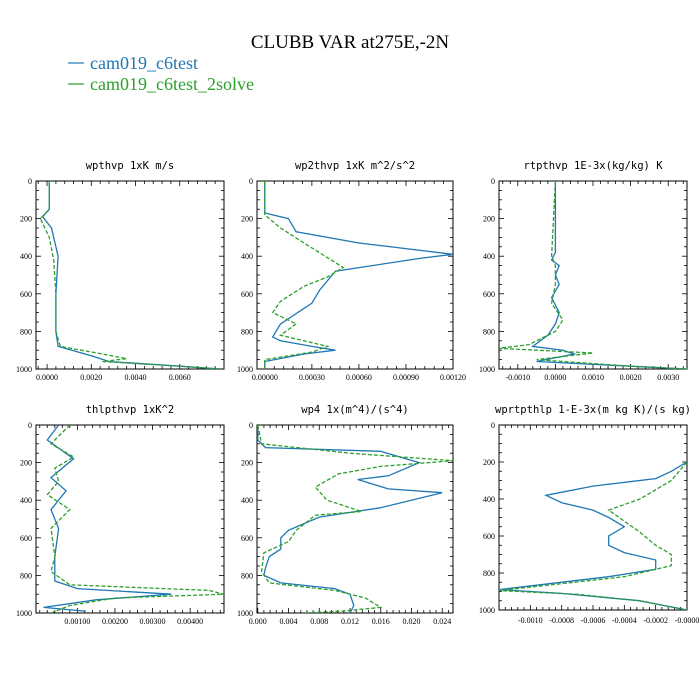 Image resolution: width=700 pixels, height=700 pixels. What do you see at coordinates (593, 620) in the screenshot?
I see `x-tick-label: -0.0006` at bounding box center [593, 620].